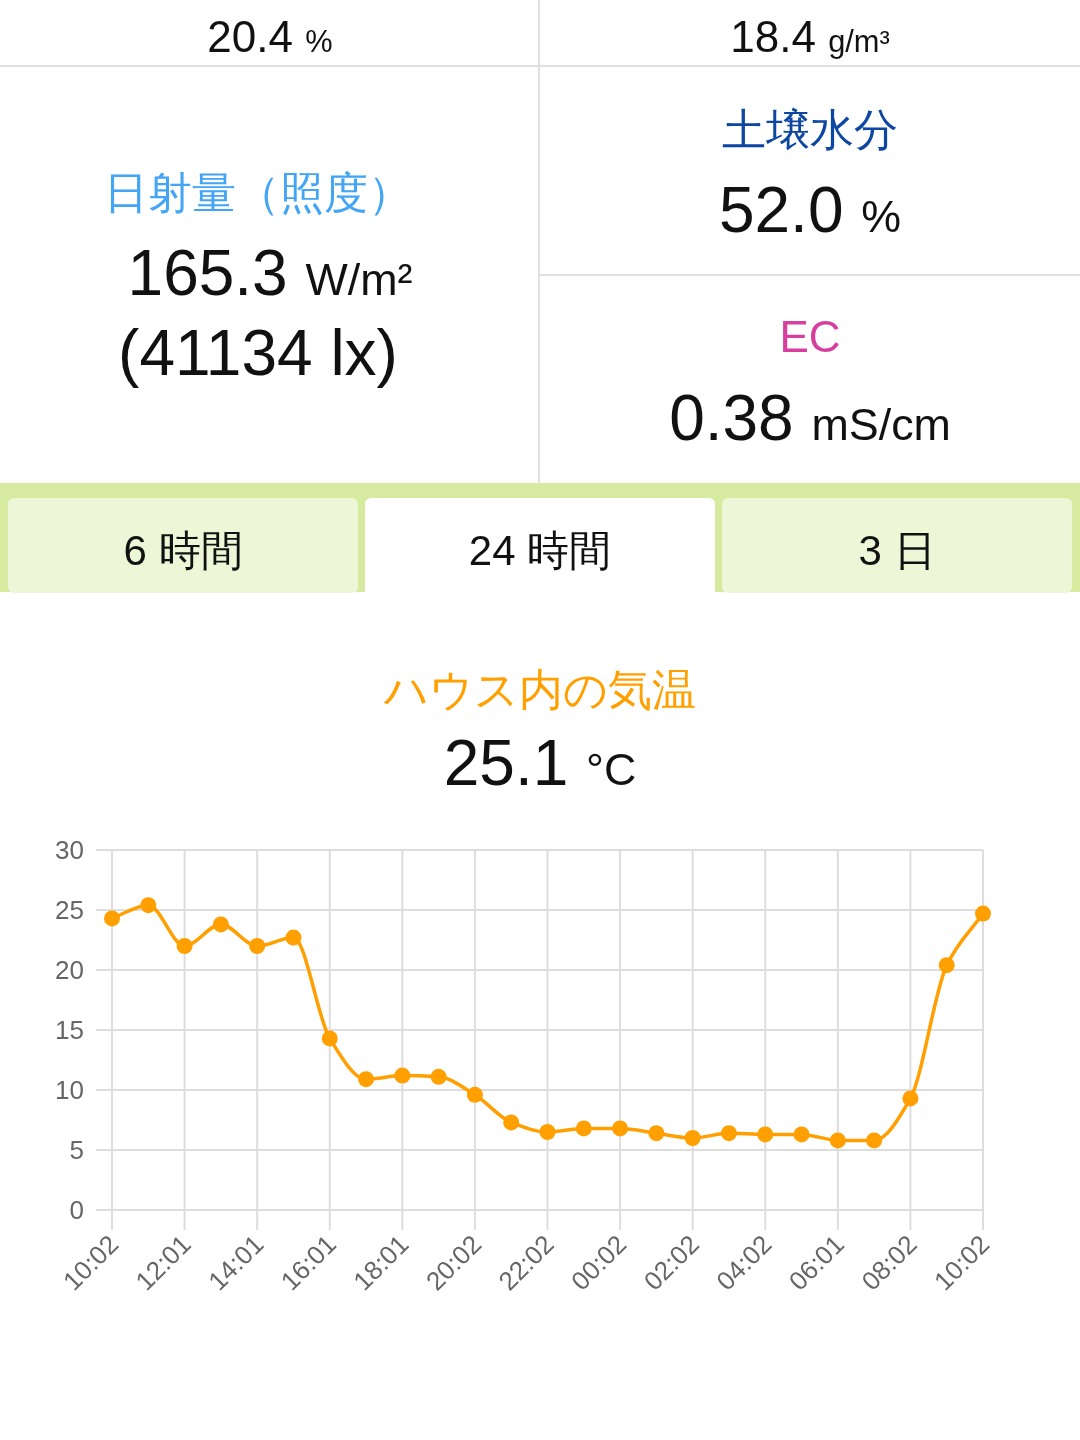 The image size is (1080, 1440). Describe the element at coordinates (897, 550) in the screenshot. I see `text: 3 日` at that location.